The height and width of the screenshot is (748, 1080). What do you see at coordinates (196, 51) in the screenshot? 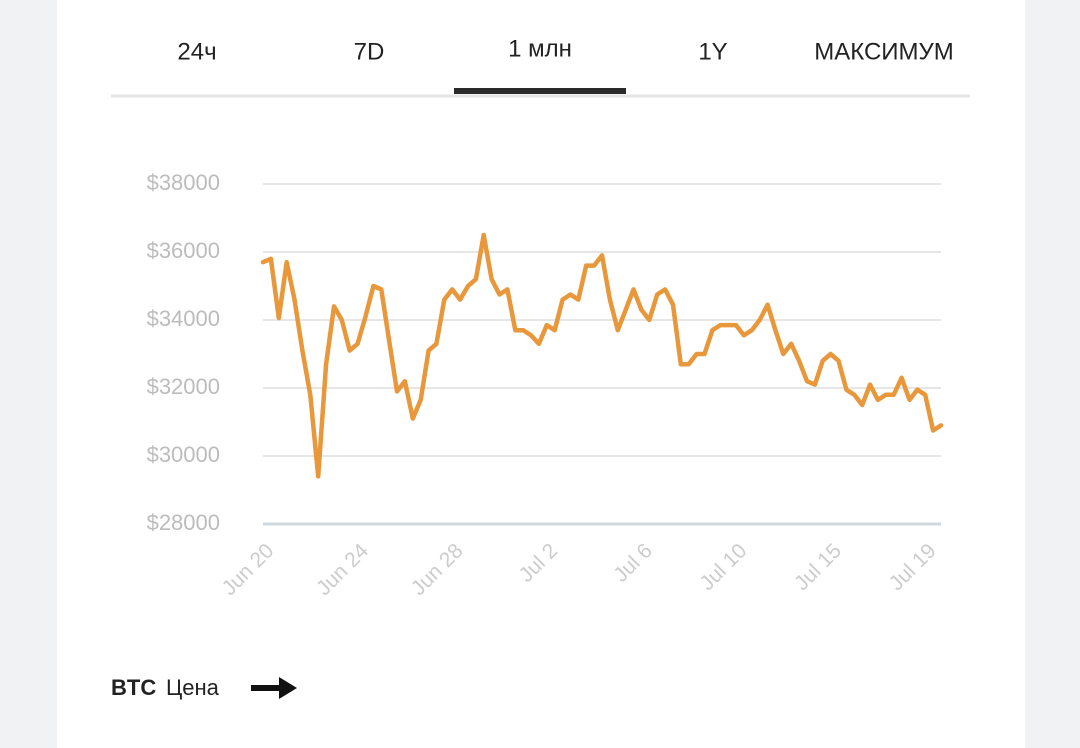
I see `tab: 24ч` at bounding box center [196, 51].